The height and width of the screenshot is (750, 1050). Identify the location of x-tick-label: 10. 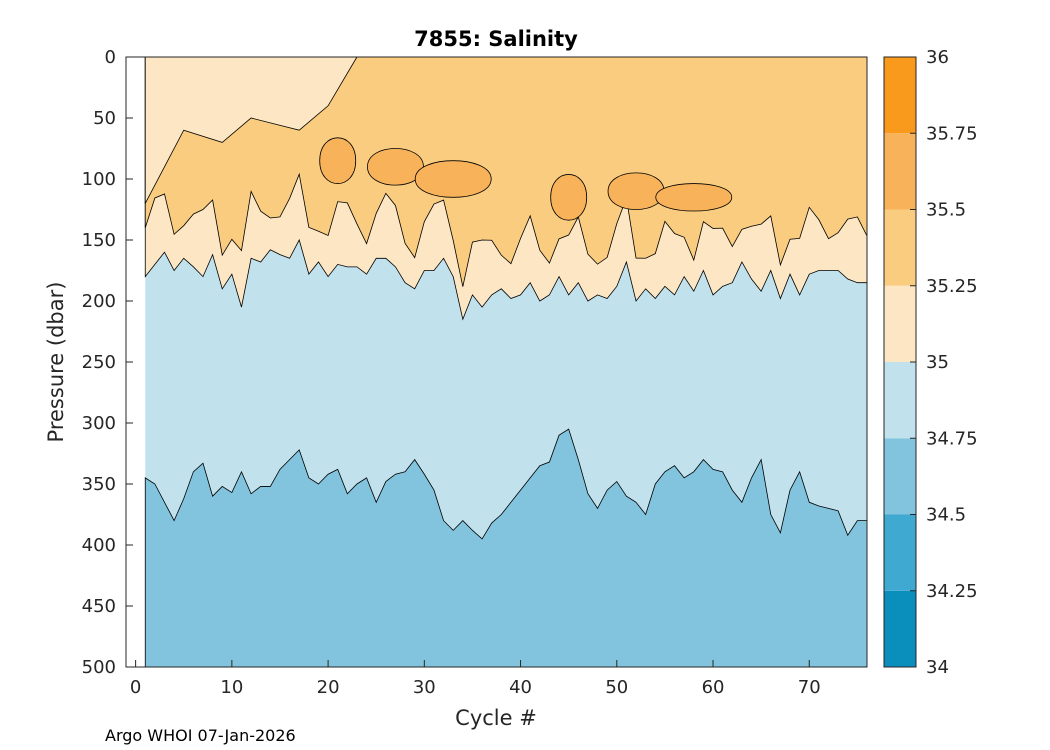
(231, 687).